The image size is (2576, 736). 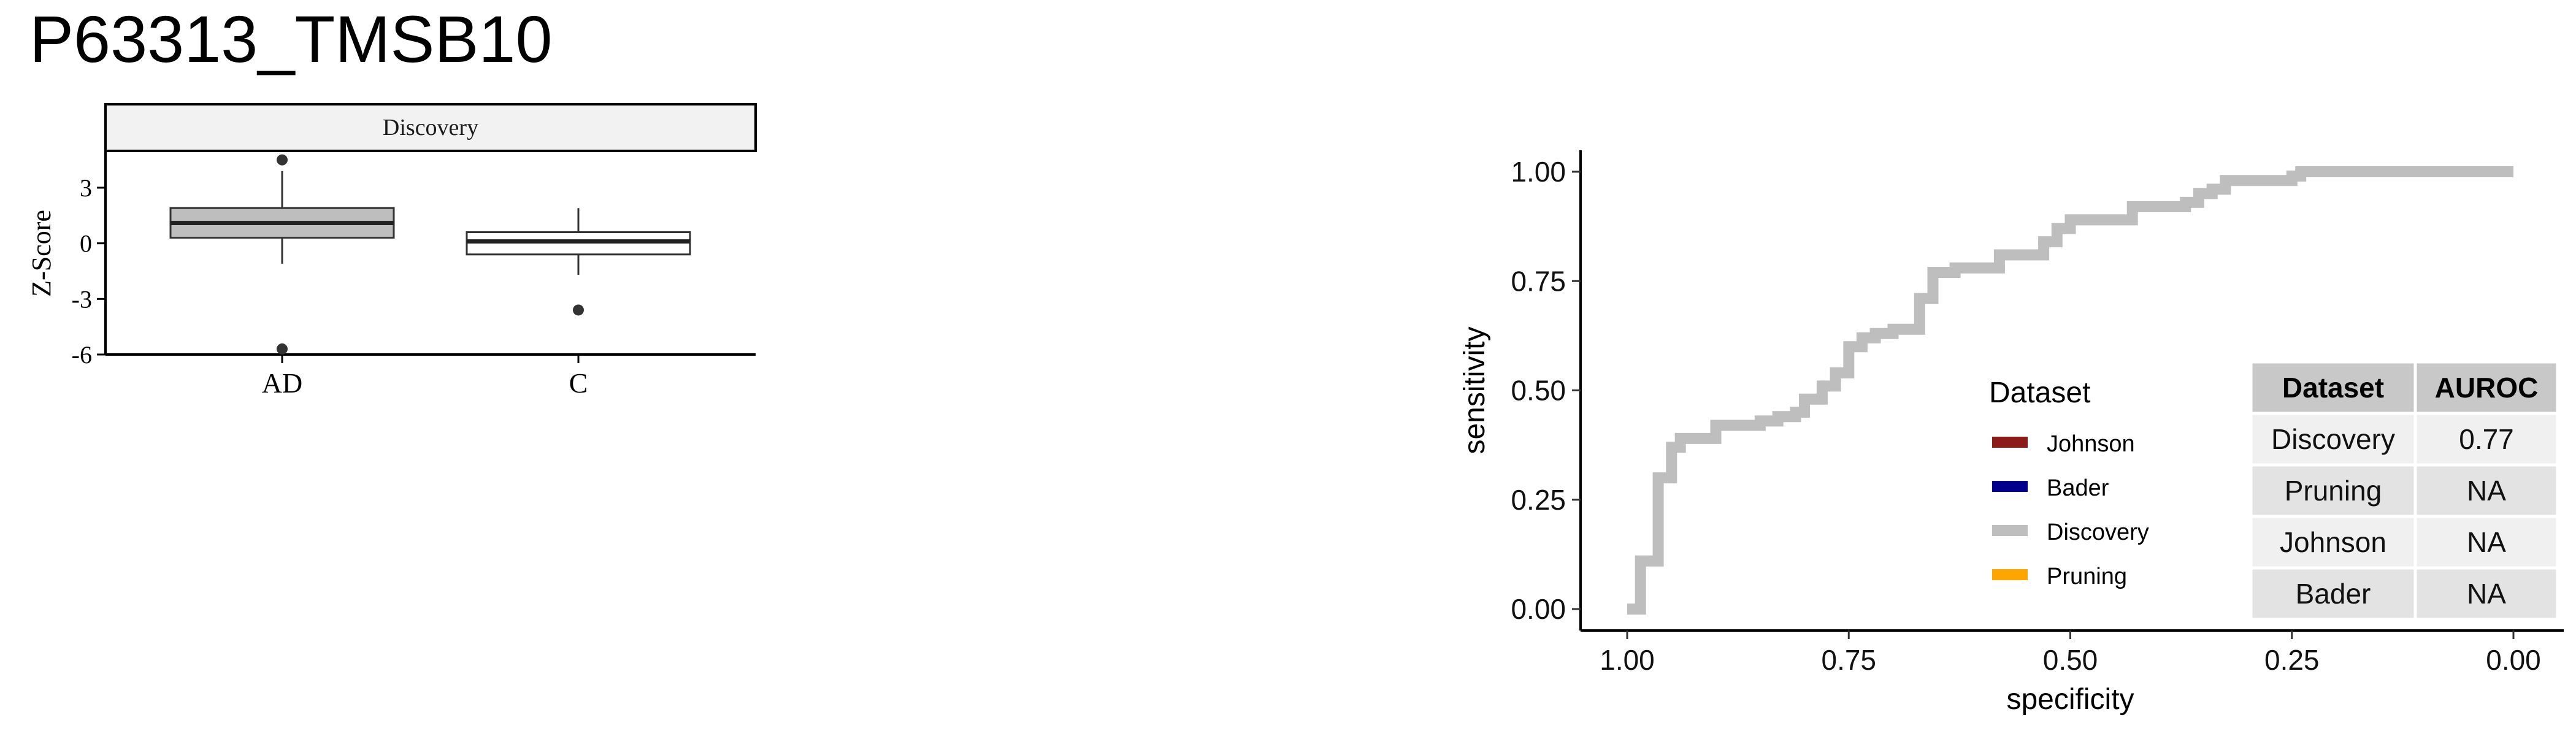 I want to click on y-tick-label: 0.50, so click(x=1538, y=391).